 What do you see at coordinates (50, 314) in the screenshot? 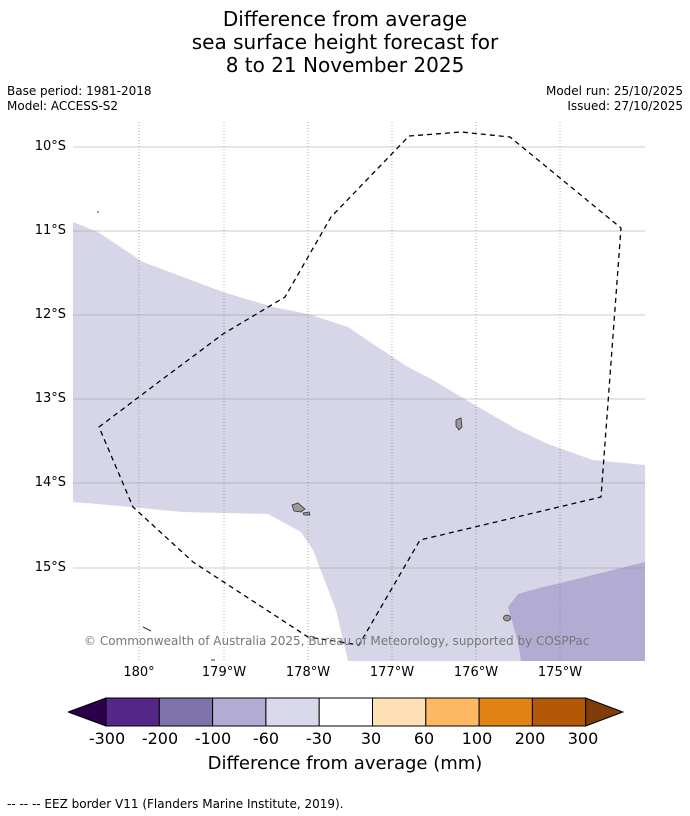
I see `lat-label-12s: 12°S` at bounding box center [50, 314].